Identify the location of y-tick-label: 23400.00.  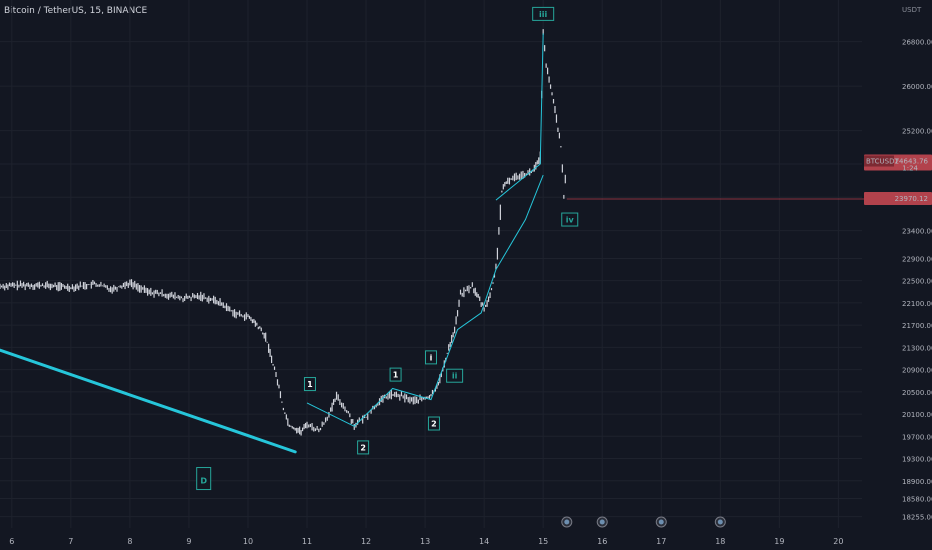
(917, 232).